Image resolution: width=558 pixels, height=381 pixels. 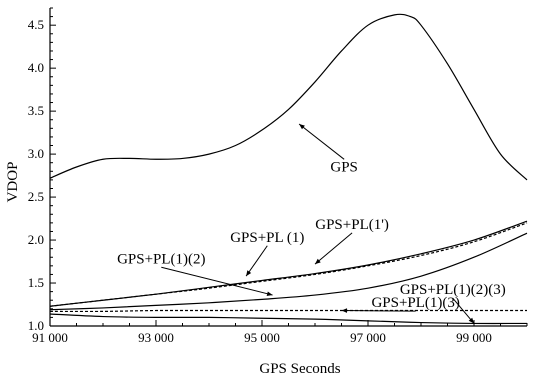 I want to click on x-tick-label: 91 000, so click(x=50, y=337).